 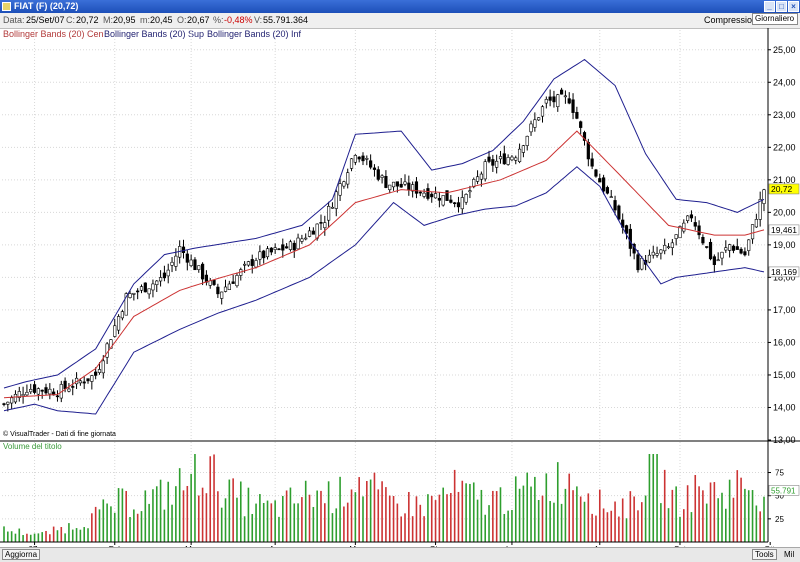 What do you see at coordinates (254, 34) in the screenshot?
I see `legend-lower-band: Bollinger Bands (20) Inf` at bounding box center [254, 34].